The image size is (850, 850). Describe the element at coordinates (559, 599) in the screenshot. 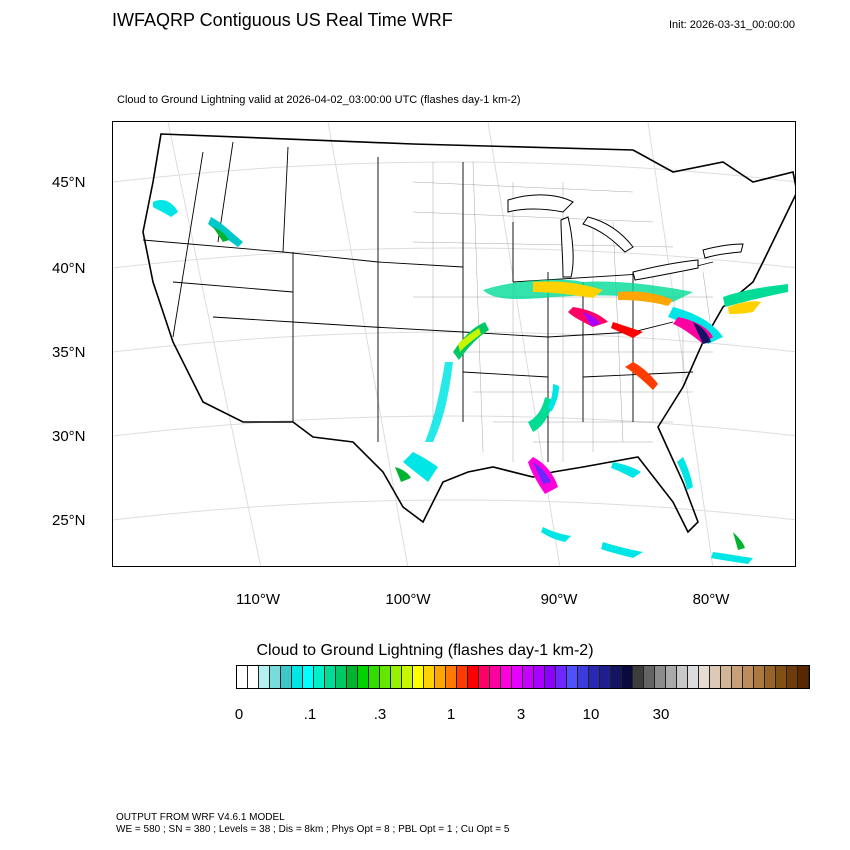

I see `lon-label-90: 90°W` at that location.